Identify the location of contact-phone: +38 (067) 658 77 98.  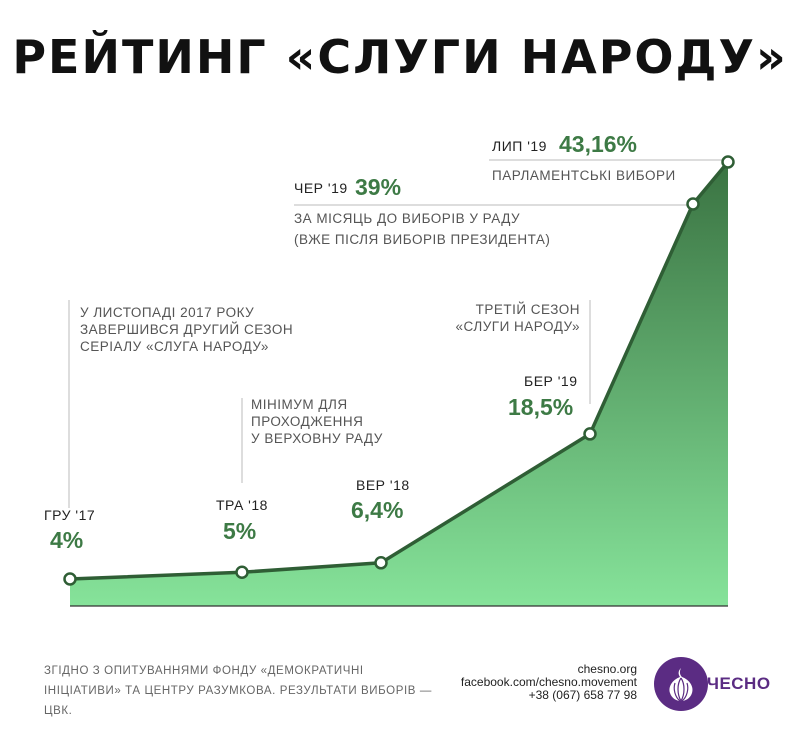
(582, 695).